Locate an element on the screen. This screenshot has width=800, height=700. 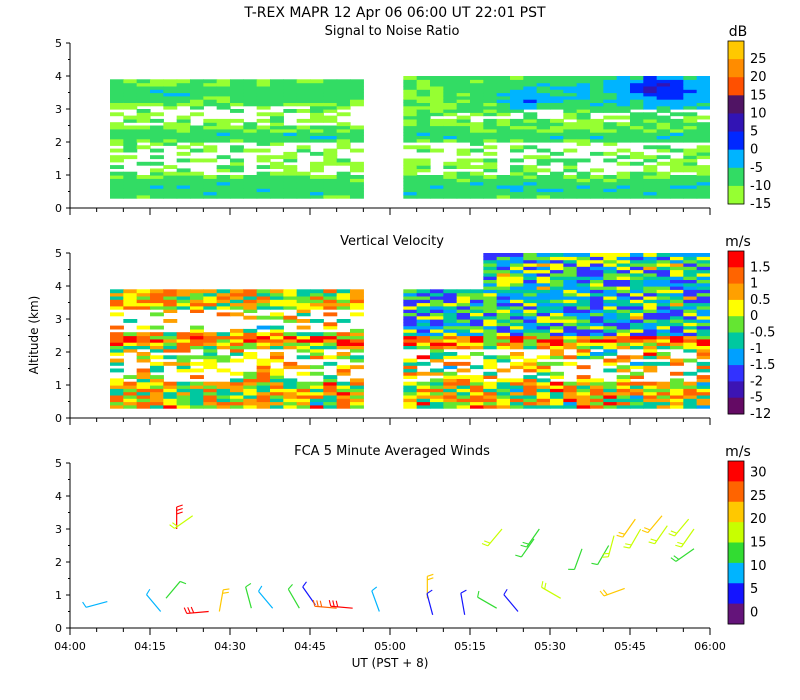
colorbar-label: -1 is located at coordinates (756, 349).